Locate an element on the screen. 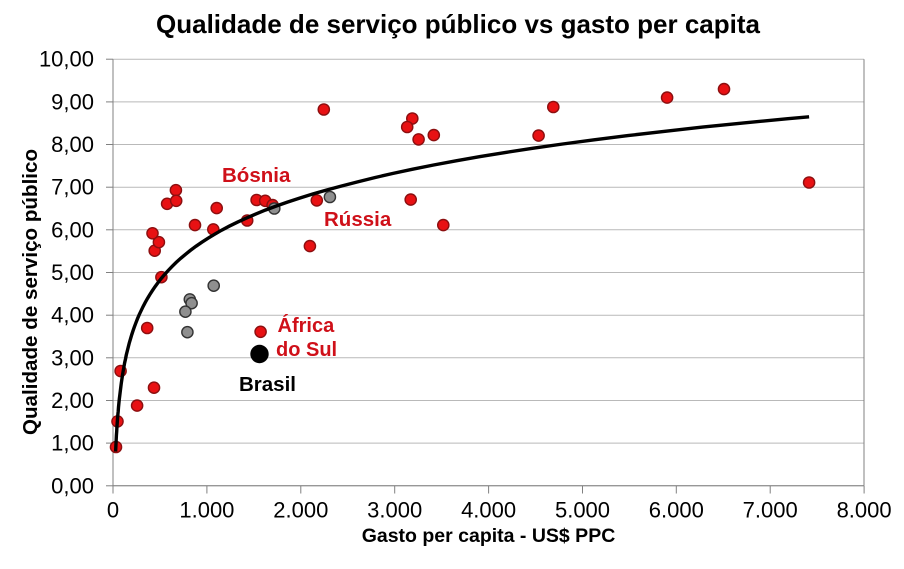 The width and height of the screenshot is (904, 569). svg-text: 10,00 is located at coordinates (66, 59).